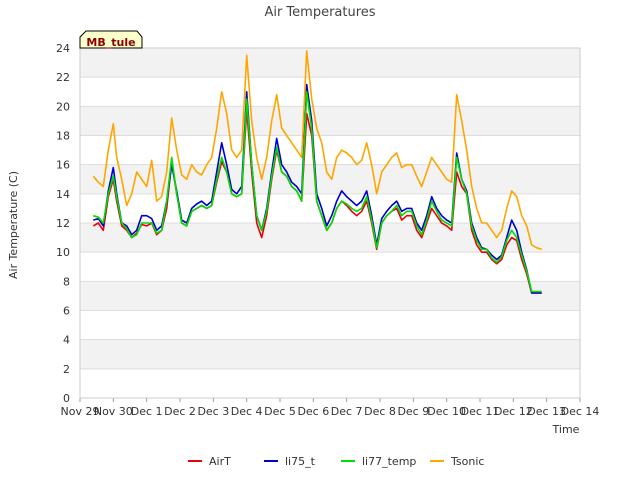 This screenshot has height=480, width=640. Describe the element at coordinates (413, 411) in the screenshot. I see `x-tick-label: Dec 9` at that location.